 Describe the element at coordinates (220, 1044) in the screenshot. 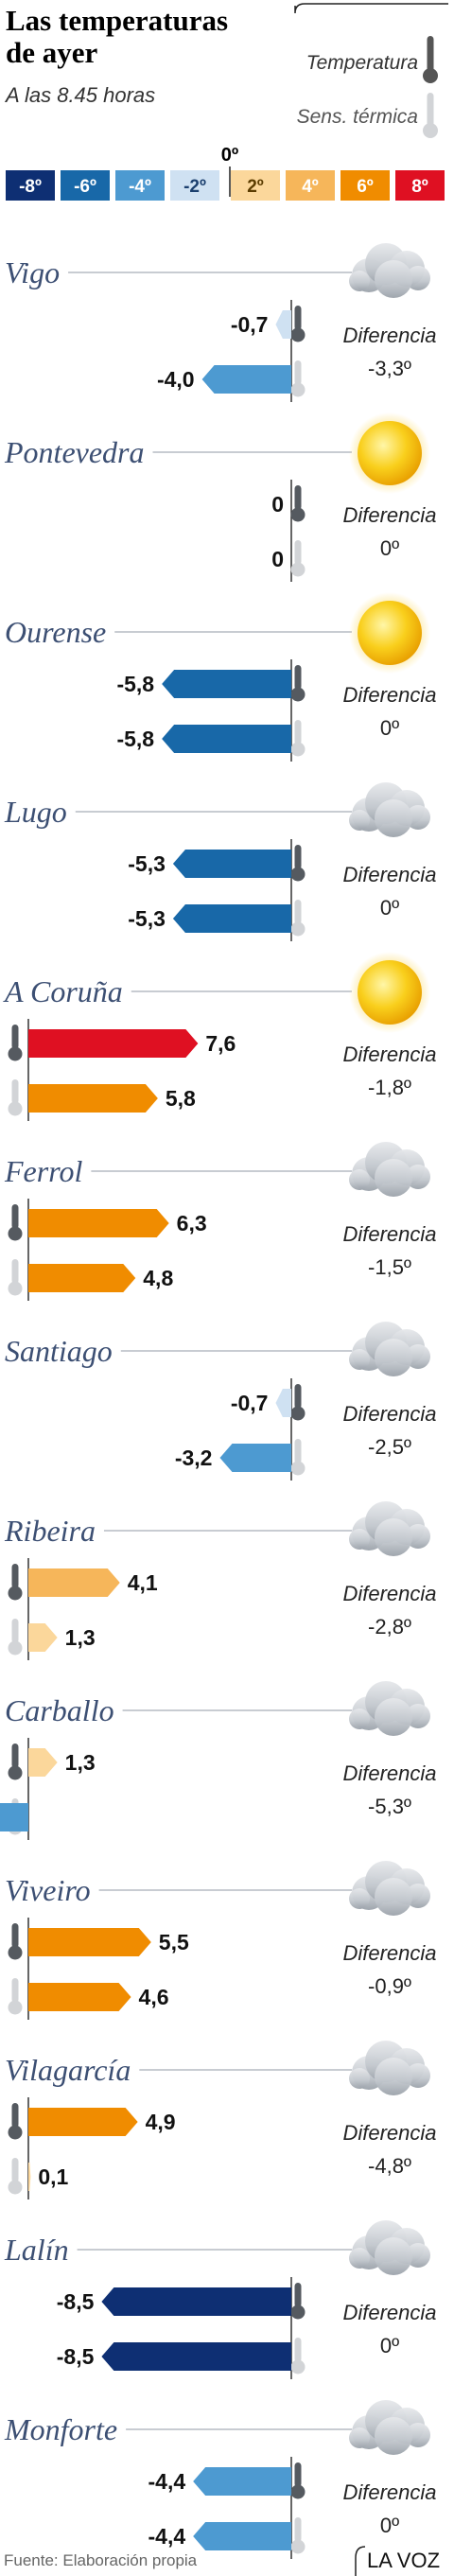

I see `bar-value-label: 7,6` at that location.